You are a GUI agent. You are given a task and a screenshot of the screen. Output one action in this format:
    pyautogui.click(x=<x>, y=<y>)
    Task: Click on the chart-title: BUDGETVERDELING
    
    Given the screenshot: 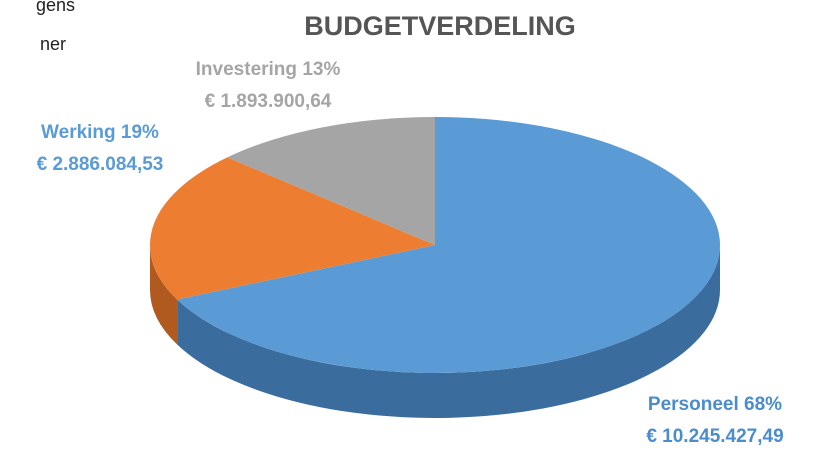 What is the action you would take?
    pyautogui.click(x=440, y=26)
    